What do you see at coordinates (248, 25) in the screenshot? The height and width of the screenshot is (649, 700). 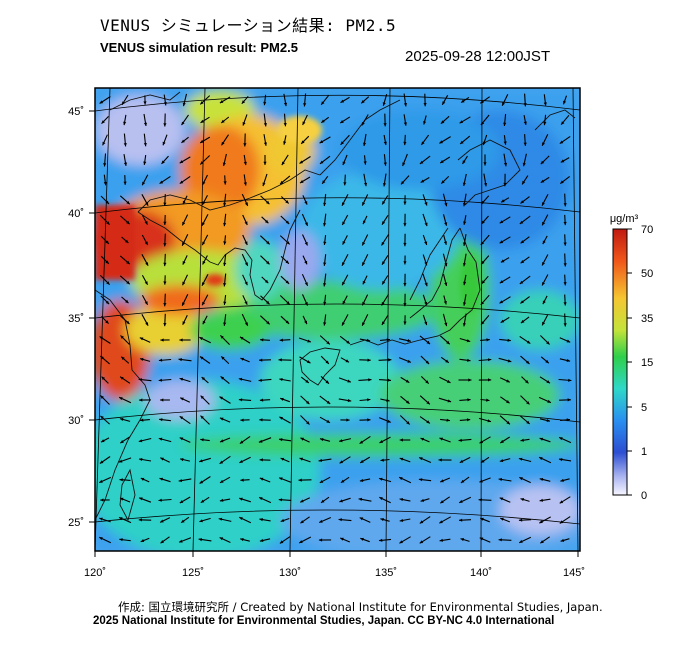 I see `title-japanese: VENUS シミュレーション結果: PM2.5` at bounding box center [248, 25].